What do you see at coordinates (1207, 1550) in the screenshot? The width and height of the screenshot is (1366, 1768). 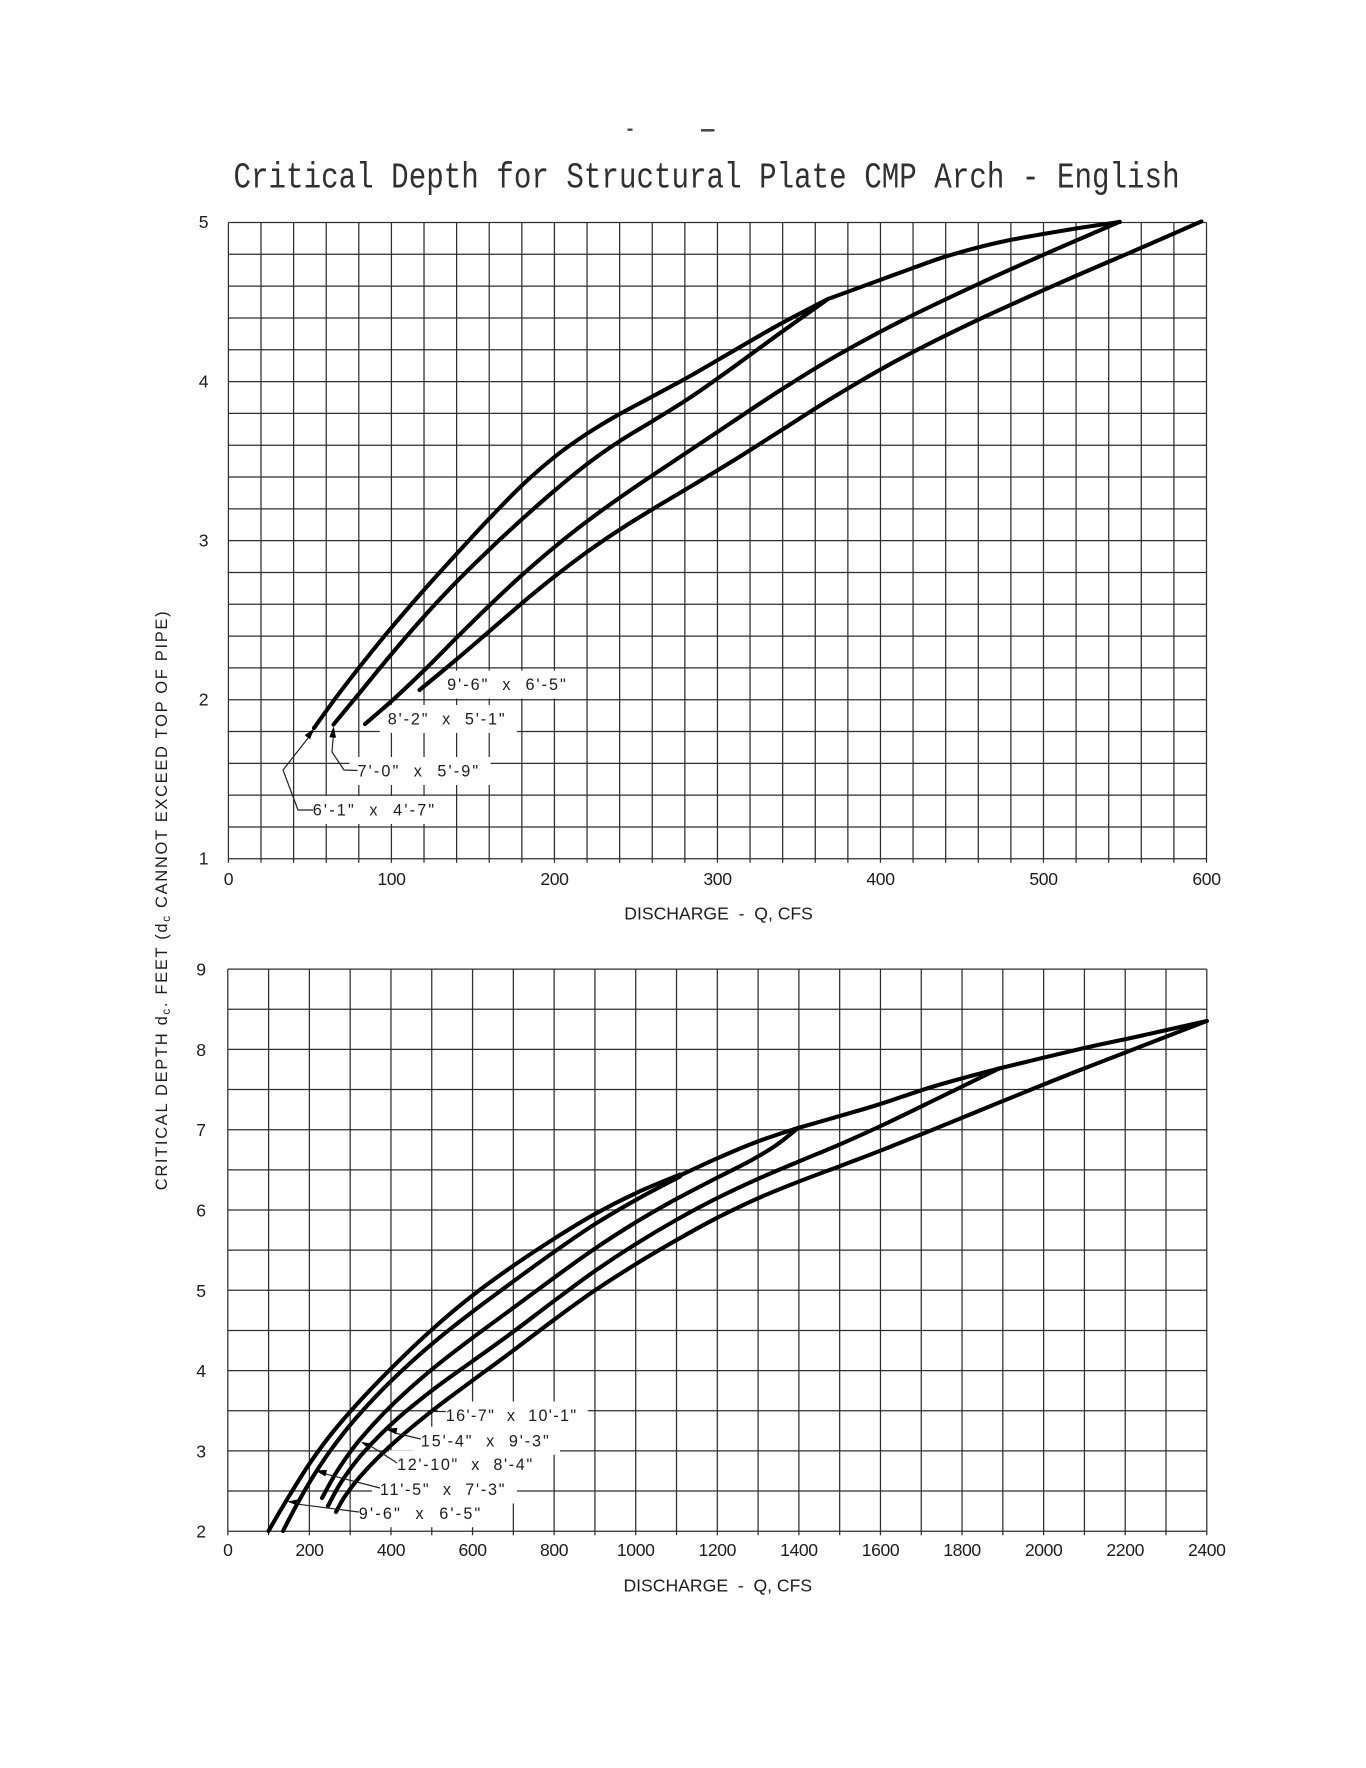 I see `svg-text: 2400` at bounding box center [1207, 1550].